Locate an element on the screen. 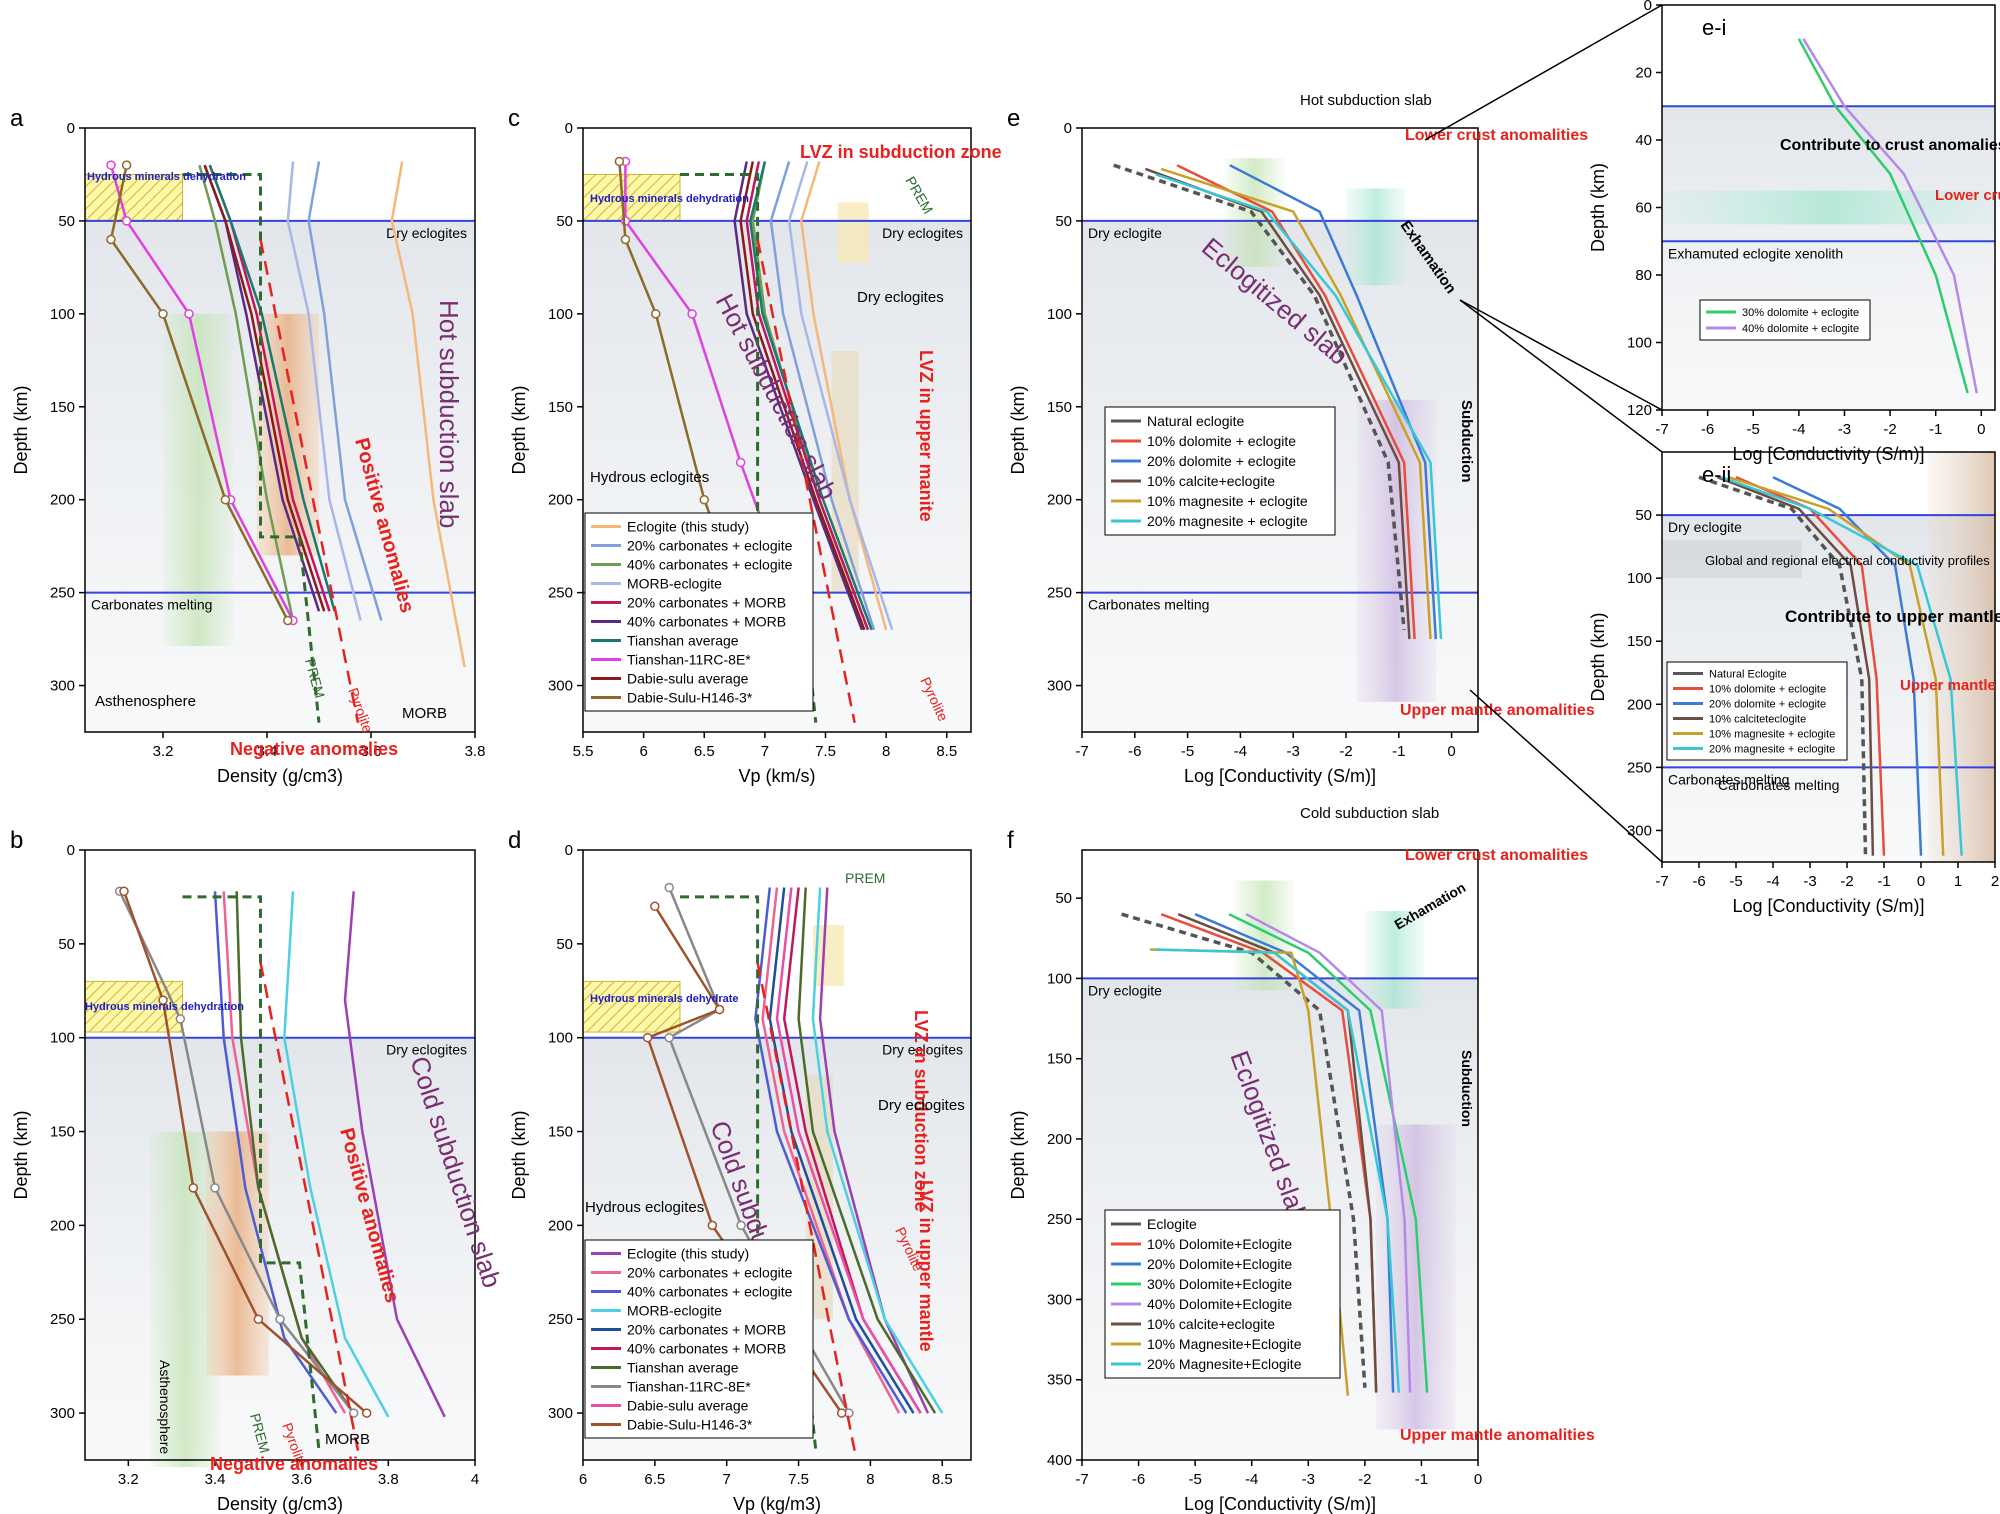 This screenshot has width=2000, height=1514. x-tick-label: 7 is located at coordinates (765, 751).